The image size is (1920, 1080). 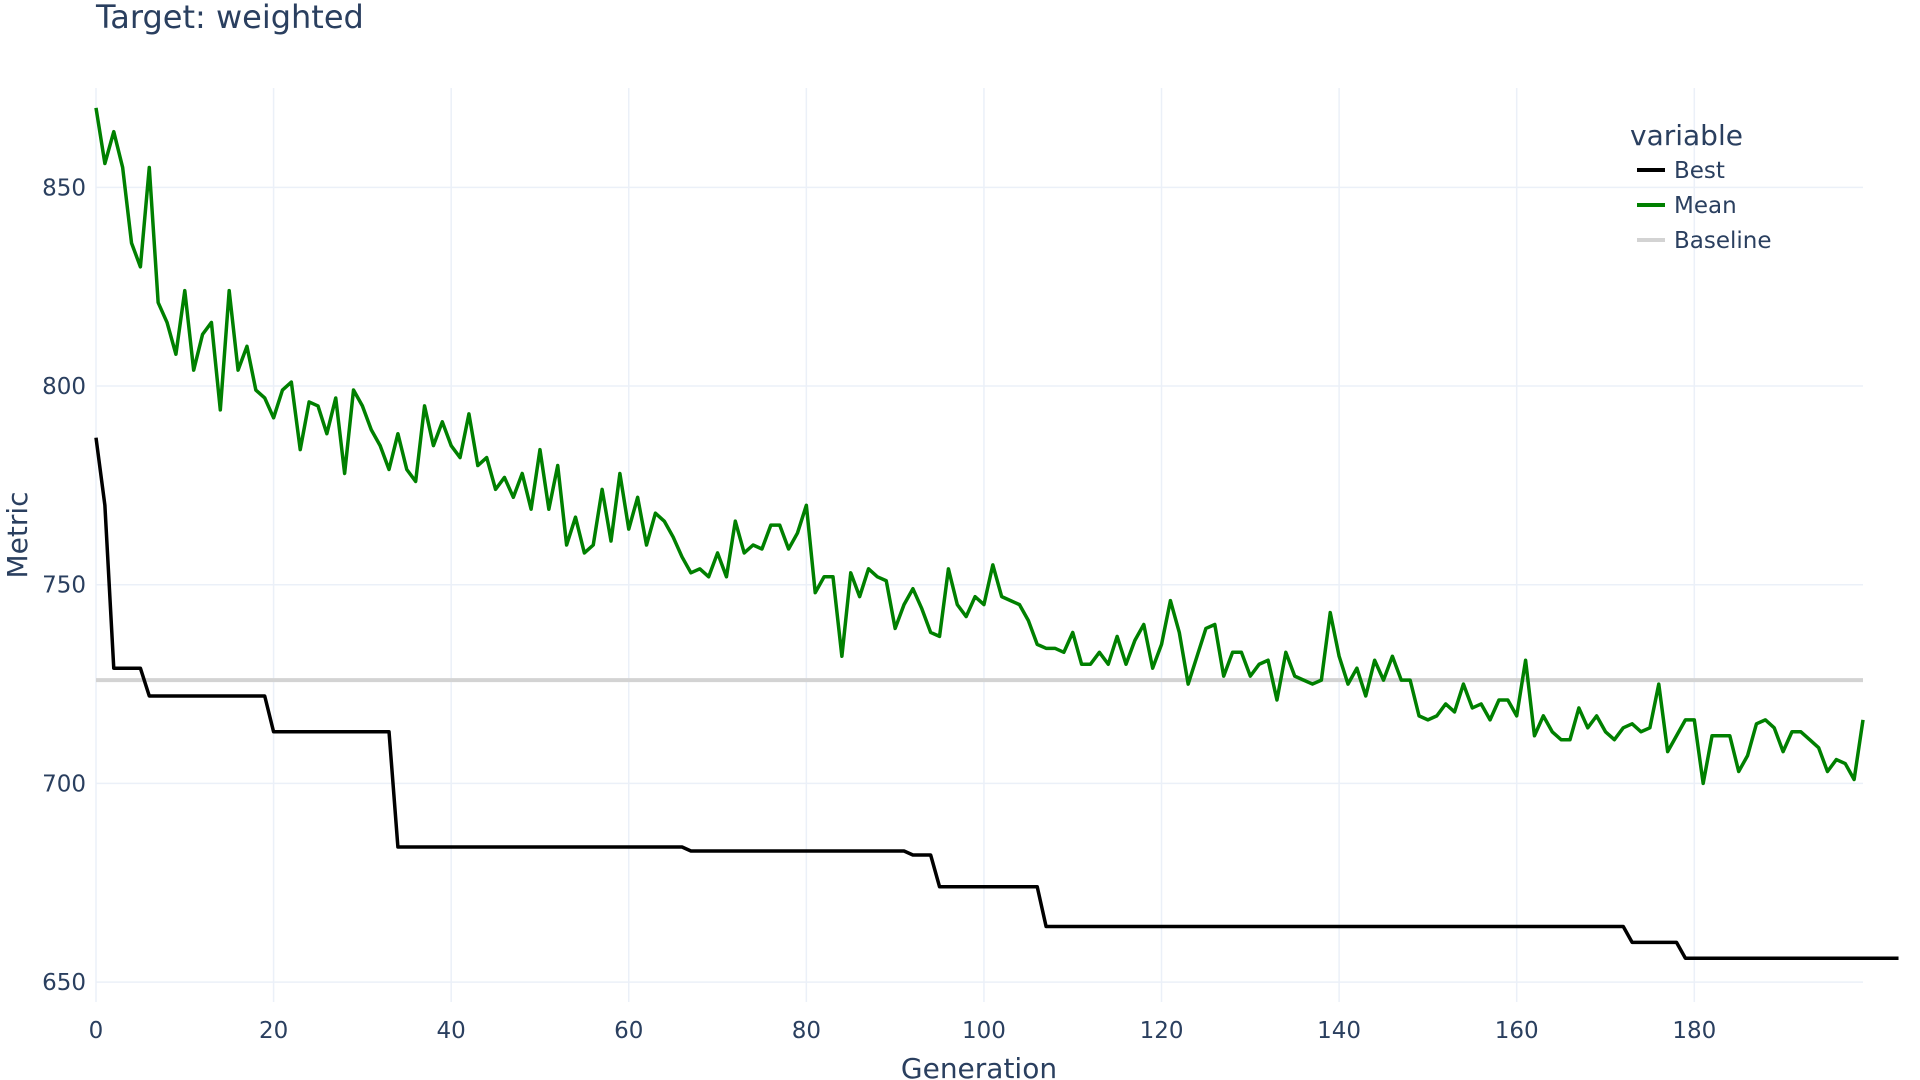 I want to click on legend-item-best: Best, so click(x=1681, y=171).